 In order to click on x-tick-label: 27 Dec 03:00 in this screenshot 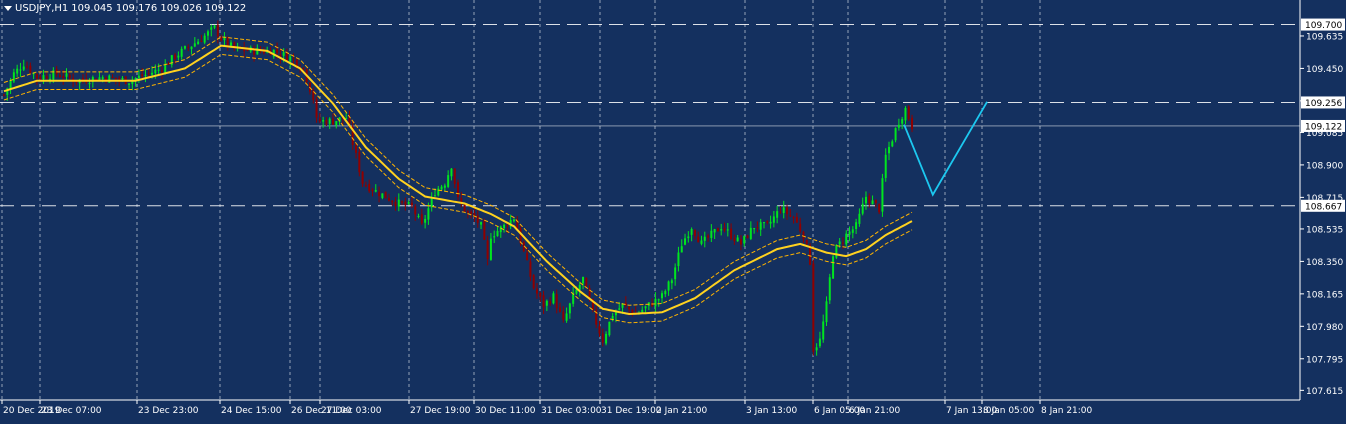, I will do `click(351, 411)`.